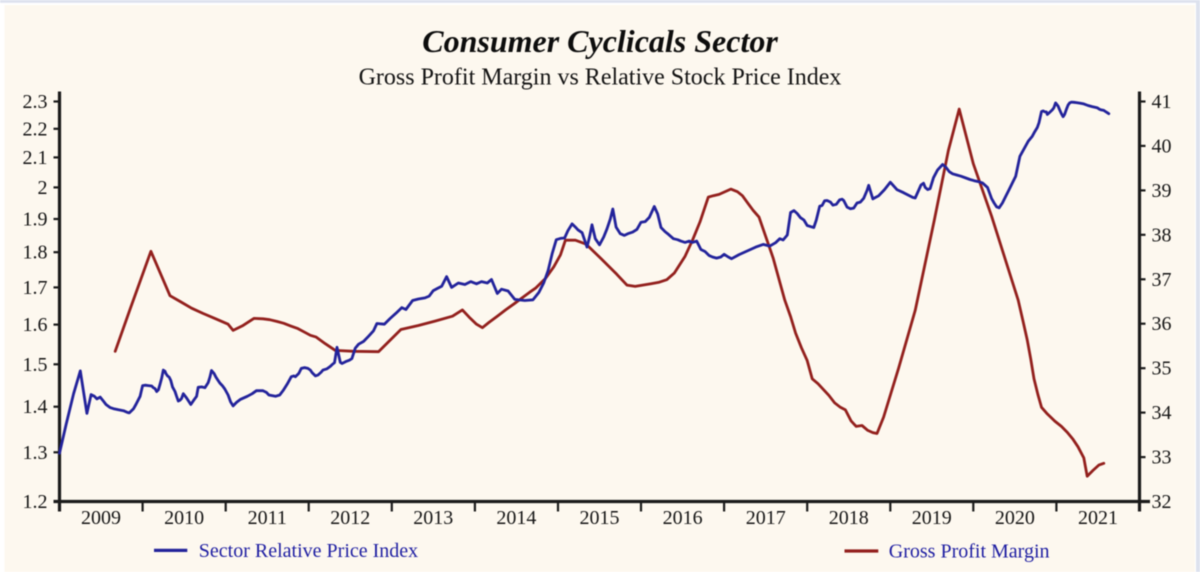  Describe the element at coordinates (35, 502) in the screenshot. I see `svg-text: 1.2` at that location.